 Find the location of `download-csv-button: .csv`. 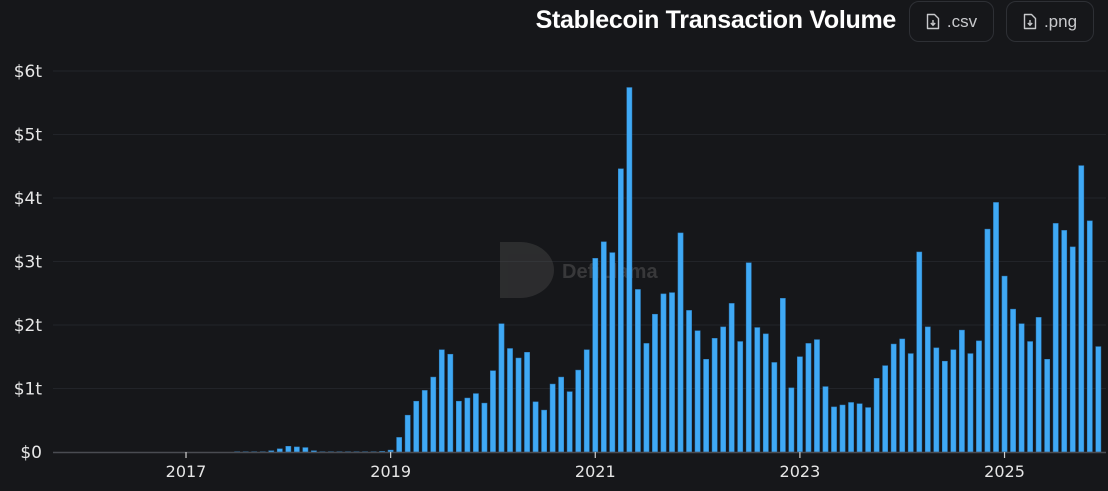

download-csv-button: .csv is located at coordinates (951, 21).